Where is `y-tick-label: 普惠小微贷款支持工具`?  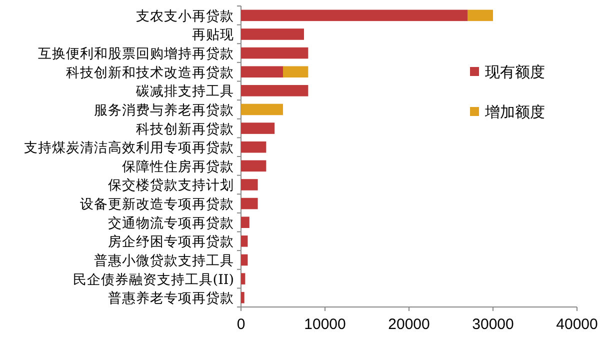
y-tick-label: 普惠小微贷款支持工具 is located at coordinates (164, 260).